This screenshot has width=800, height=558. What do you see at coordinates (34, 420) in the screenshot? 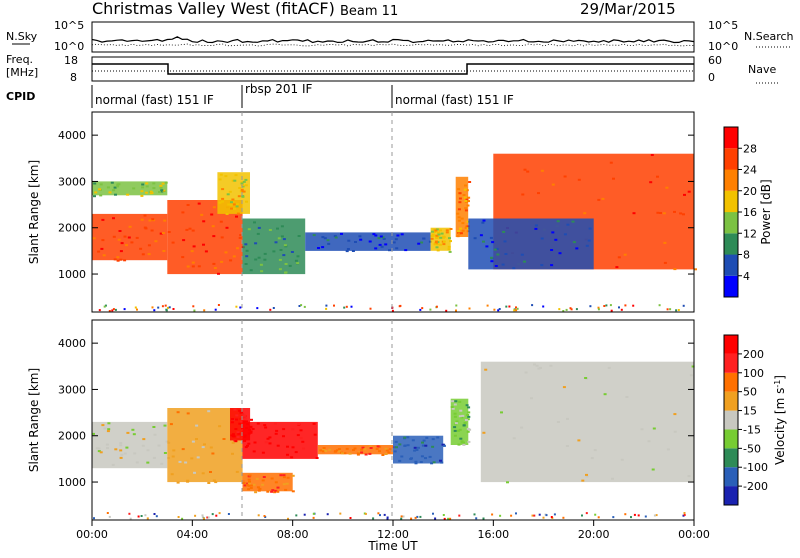
I see `velocity-ylabel: Slant Range [km]` at bounding box center [34, 420].